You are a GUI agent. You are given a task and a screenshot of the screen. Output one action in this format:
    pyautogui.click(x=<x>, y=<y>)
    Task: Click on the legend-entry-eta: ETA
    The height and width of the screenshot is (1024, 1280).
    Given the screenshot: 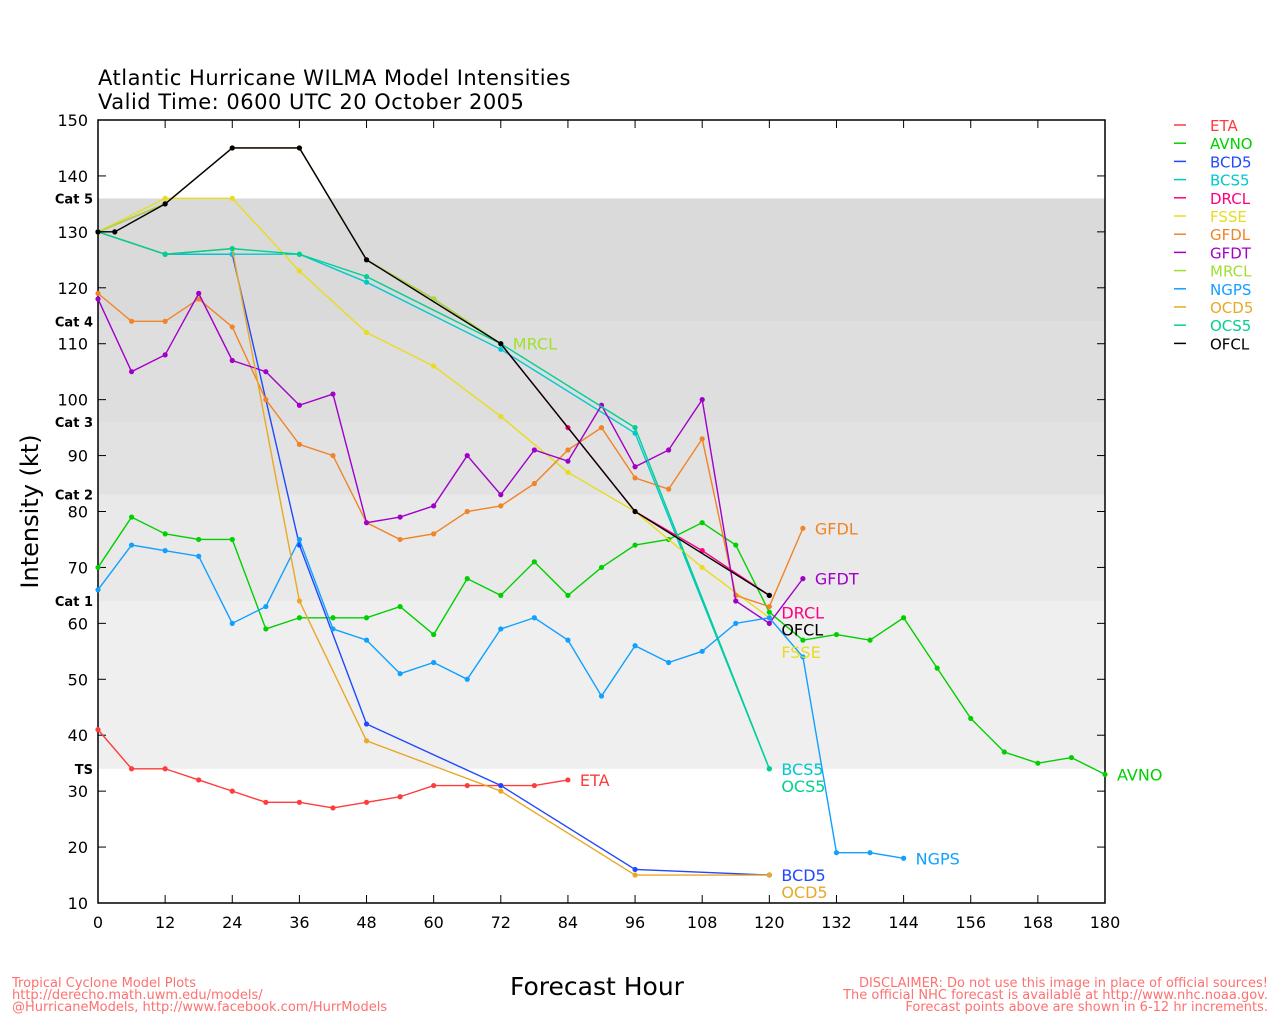 What is the action you would take?
    pyautogui.click(x=1224, y=126)
    